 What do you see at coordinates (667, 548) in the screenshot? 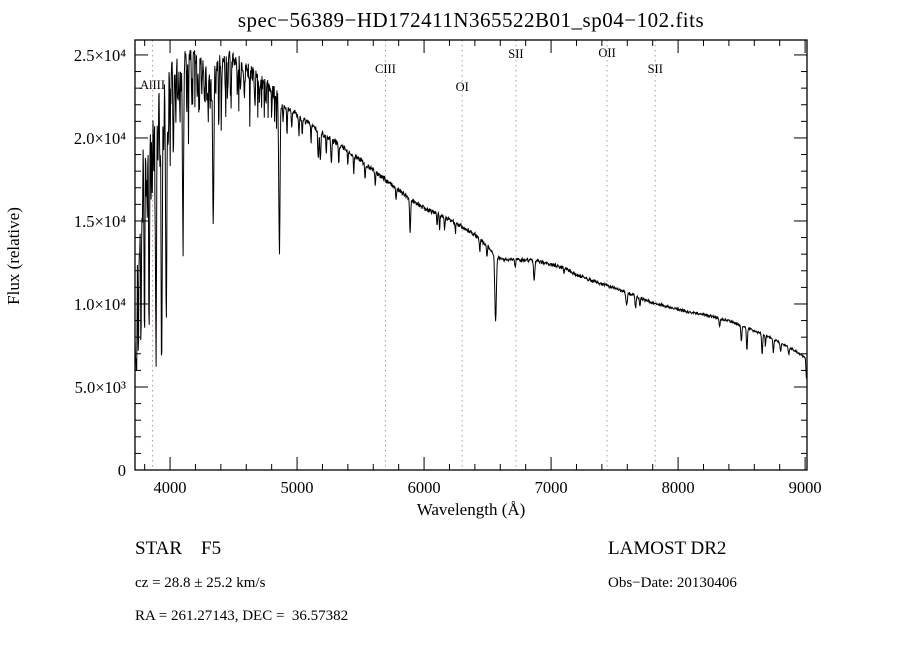
I see `survey-name-text: LAMOST DR2` at bounding box center [667, 548].